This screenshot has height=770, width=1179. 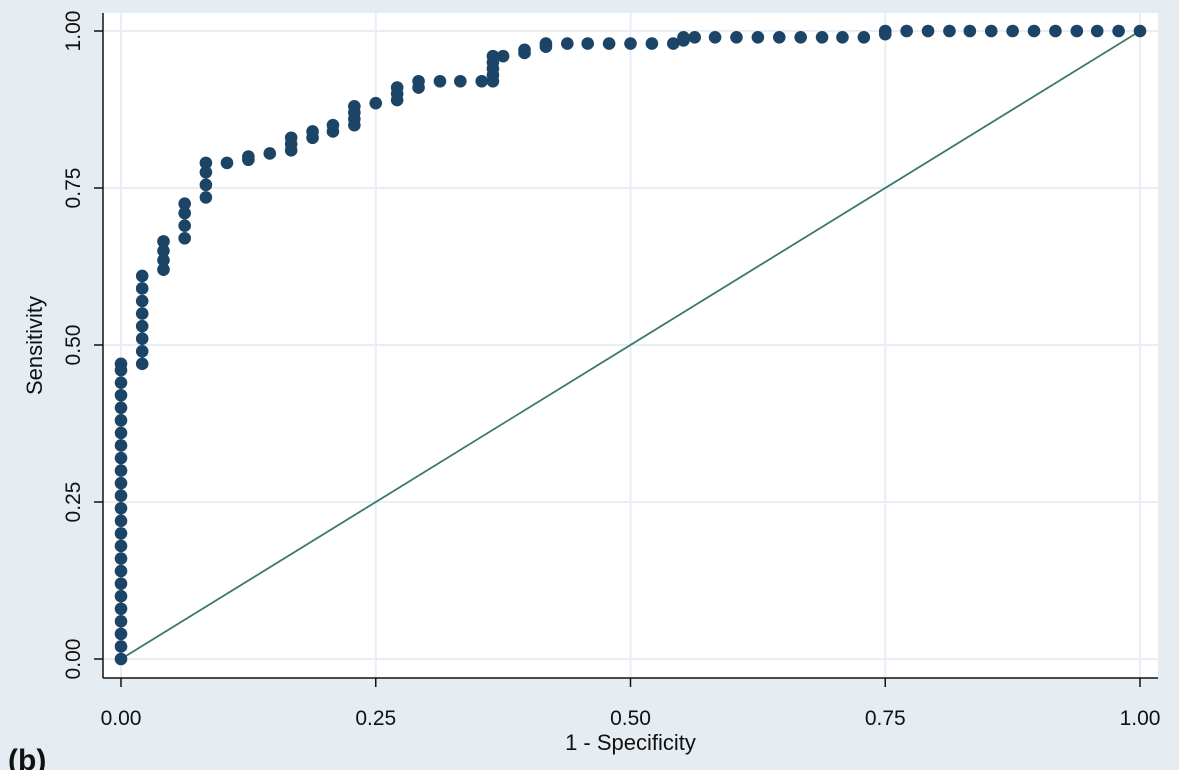 I want to click on y-tick-label: 0.00, so click(x=73, y=659).